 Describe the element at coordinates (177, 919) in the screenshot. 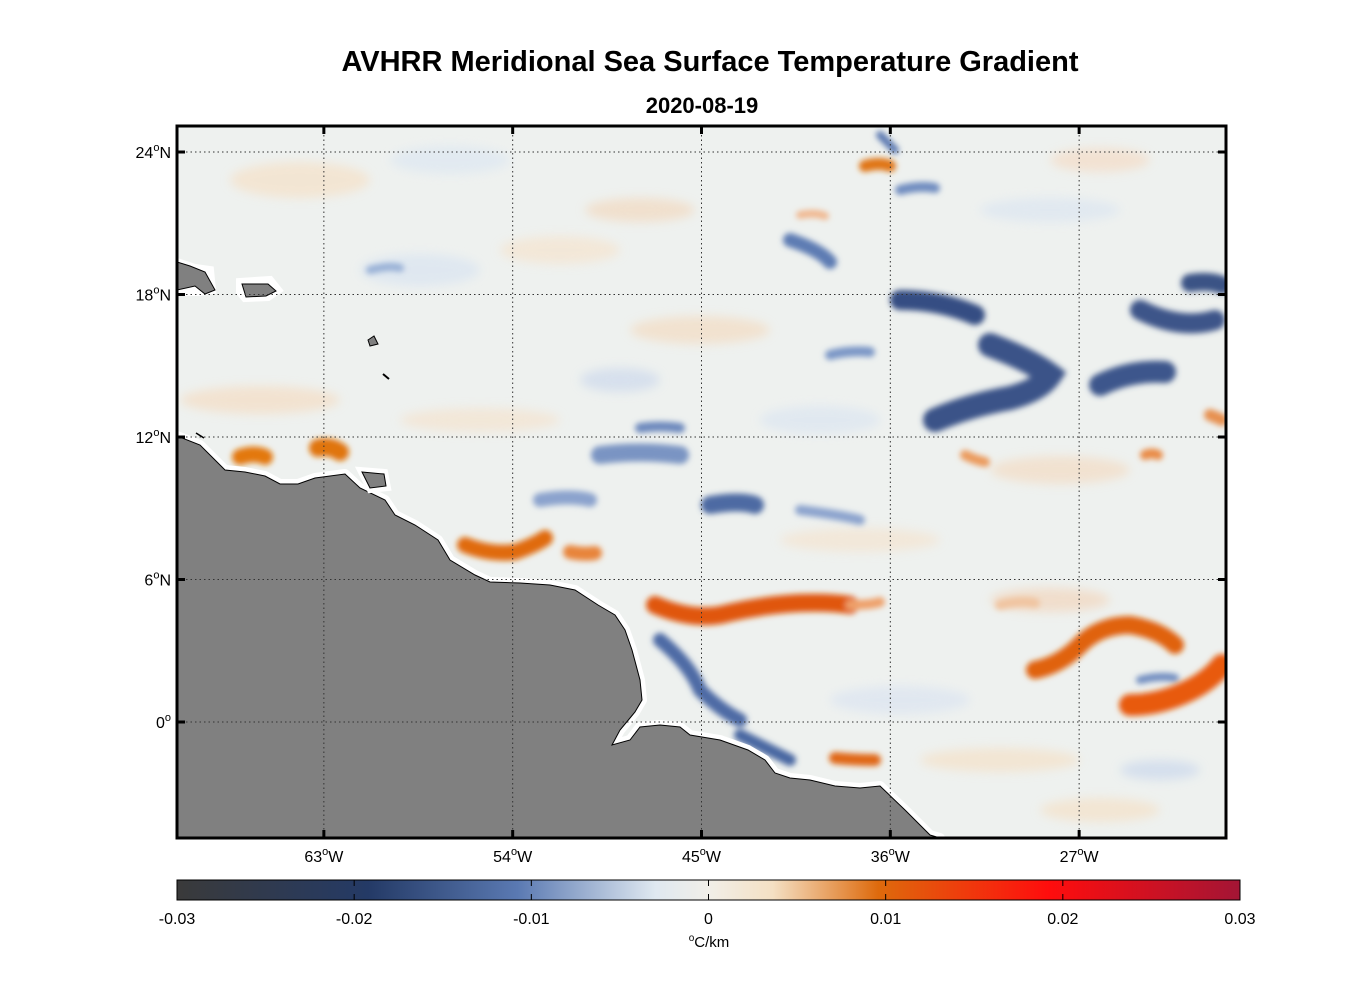

I see `colorbar-tick-label: -0.03` at that location.